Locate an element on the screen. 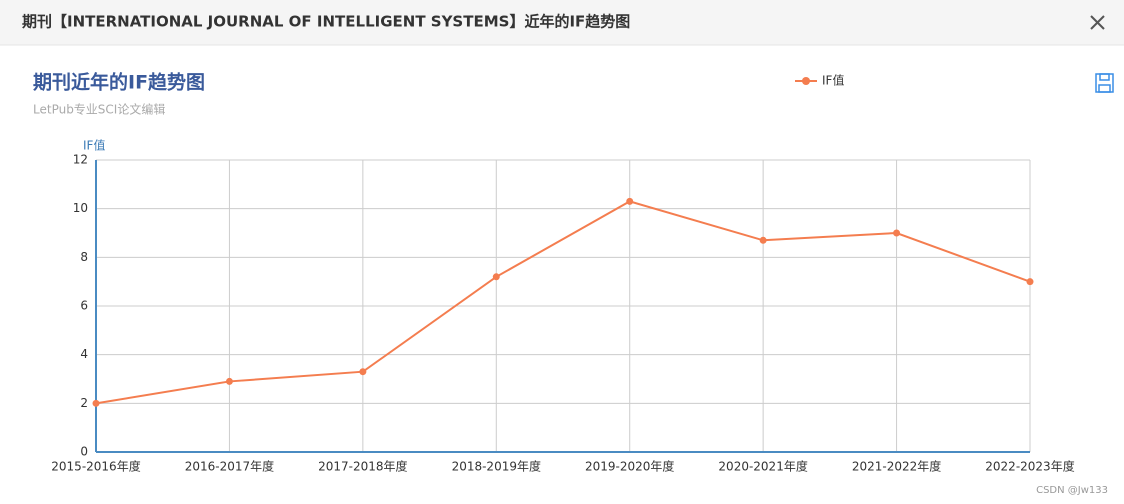 This screenshot has width=1124, height=504. header-bar is located at coordinates (562, 22).